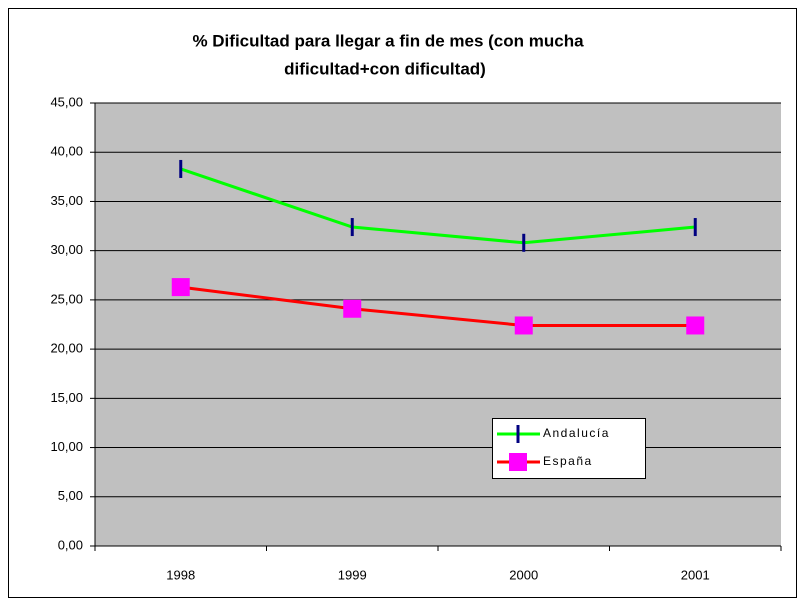 The width and height of the screenshot is (804, 605). I want to click on y-tick-label: 15,00, so click(66, 397).